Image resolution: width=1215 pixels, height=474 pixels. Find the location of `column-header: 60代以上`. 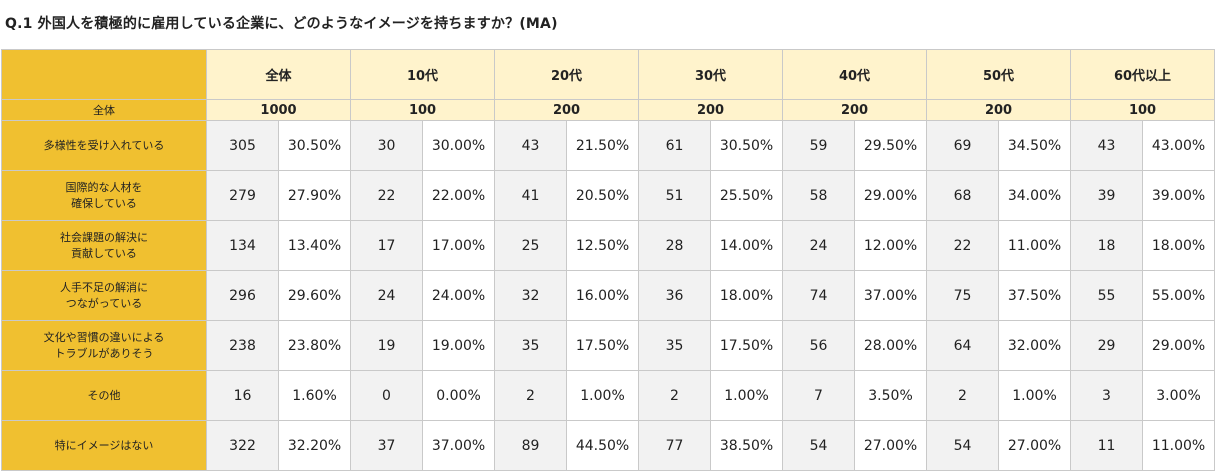

column-header: 60代以上 is located at coordinates (1142, 74).